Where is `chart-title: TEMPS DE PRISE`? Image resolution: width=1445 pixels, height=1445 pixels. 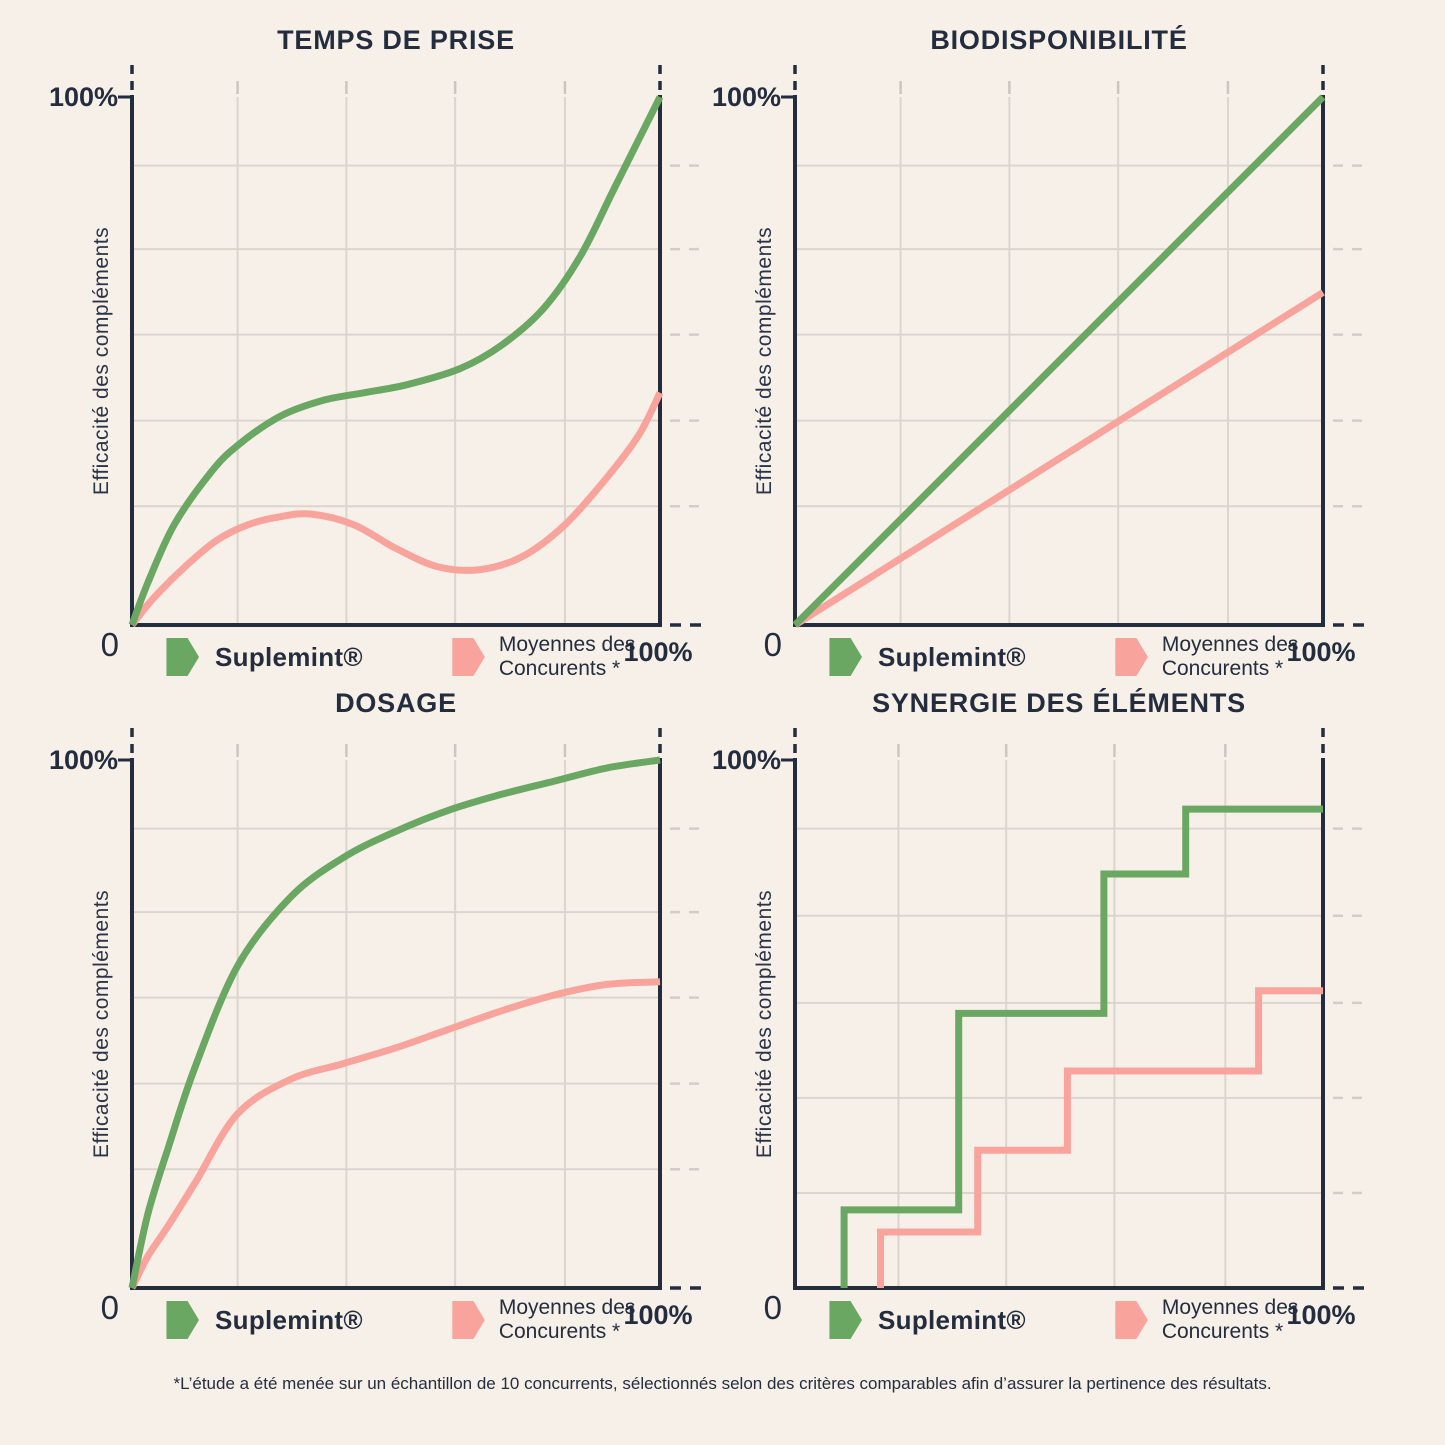 chart-title: TEMPS DE PRISE is located at coordinates (396, 40).